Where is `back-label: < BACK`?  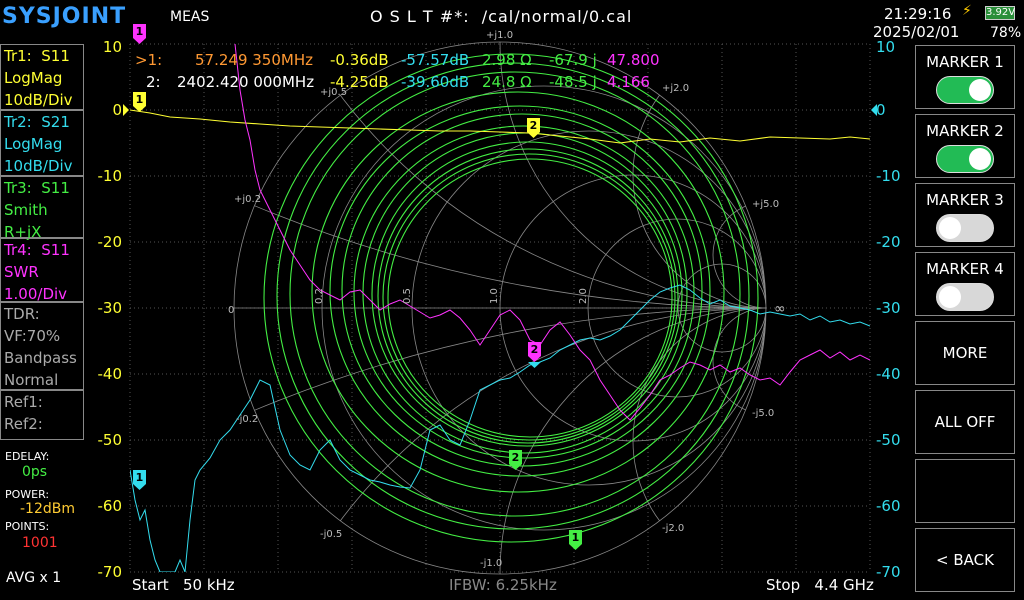 back-label: < BACK is located at coordinates (965, 560).